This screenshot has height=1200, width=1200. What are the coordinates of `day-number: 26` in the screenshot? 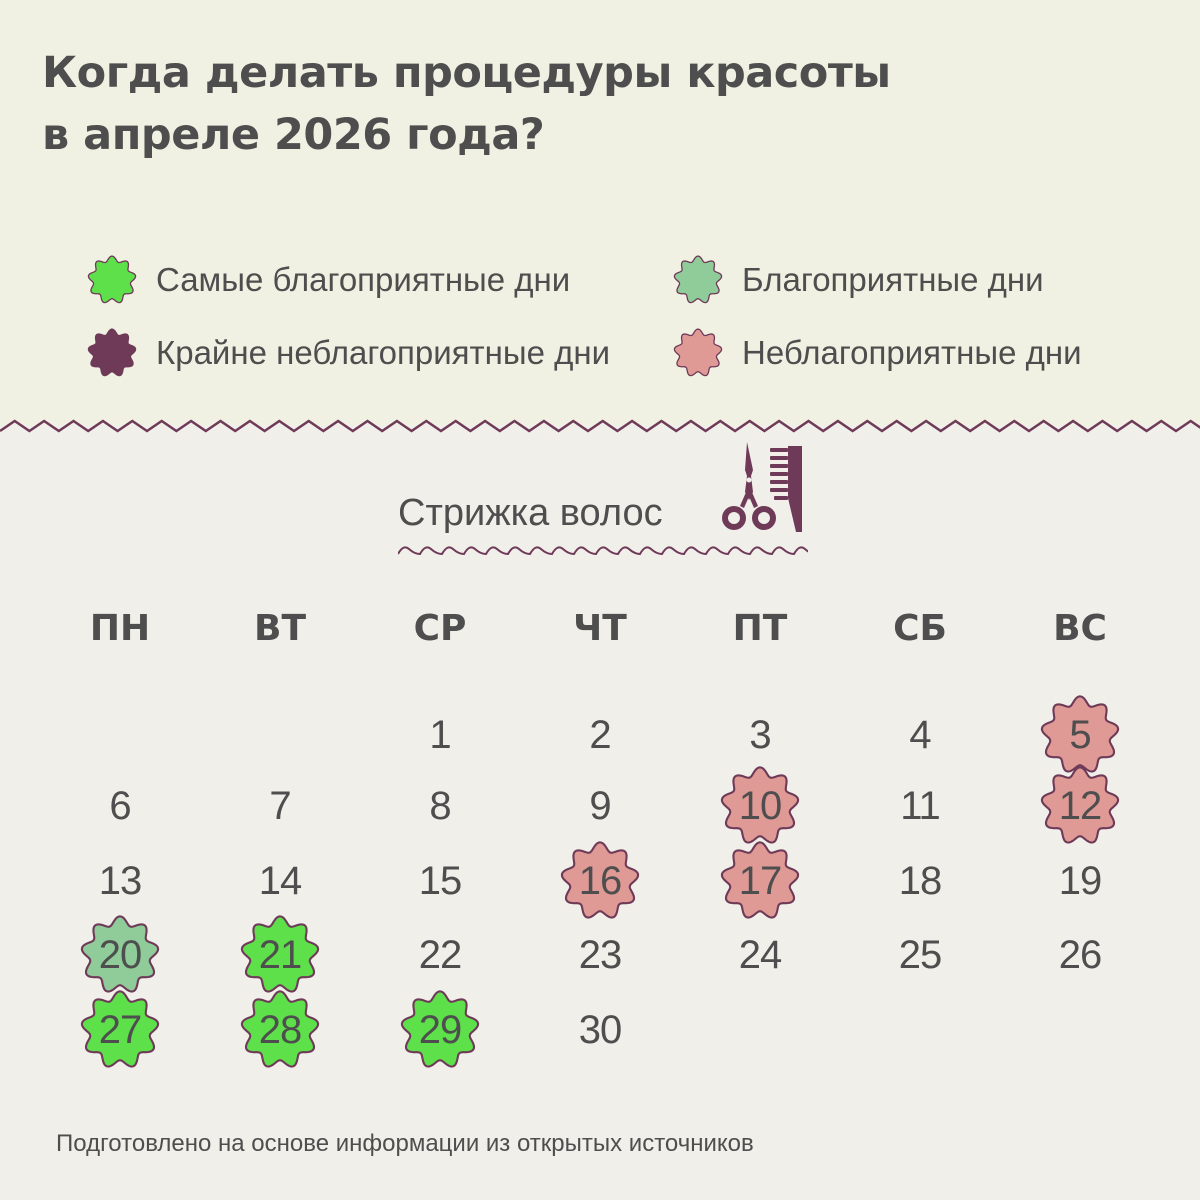 It's located at (1080, 954).